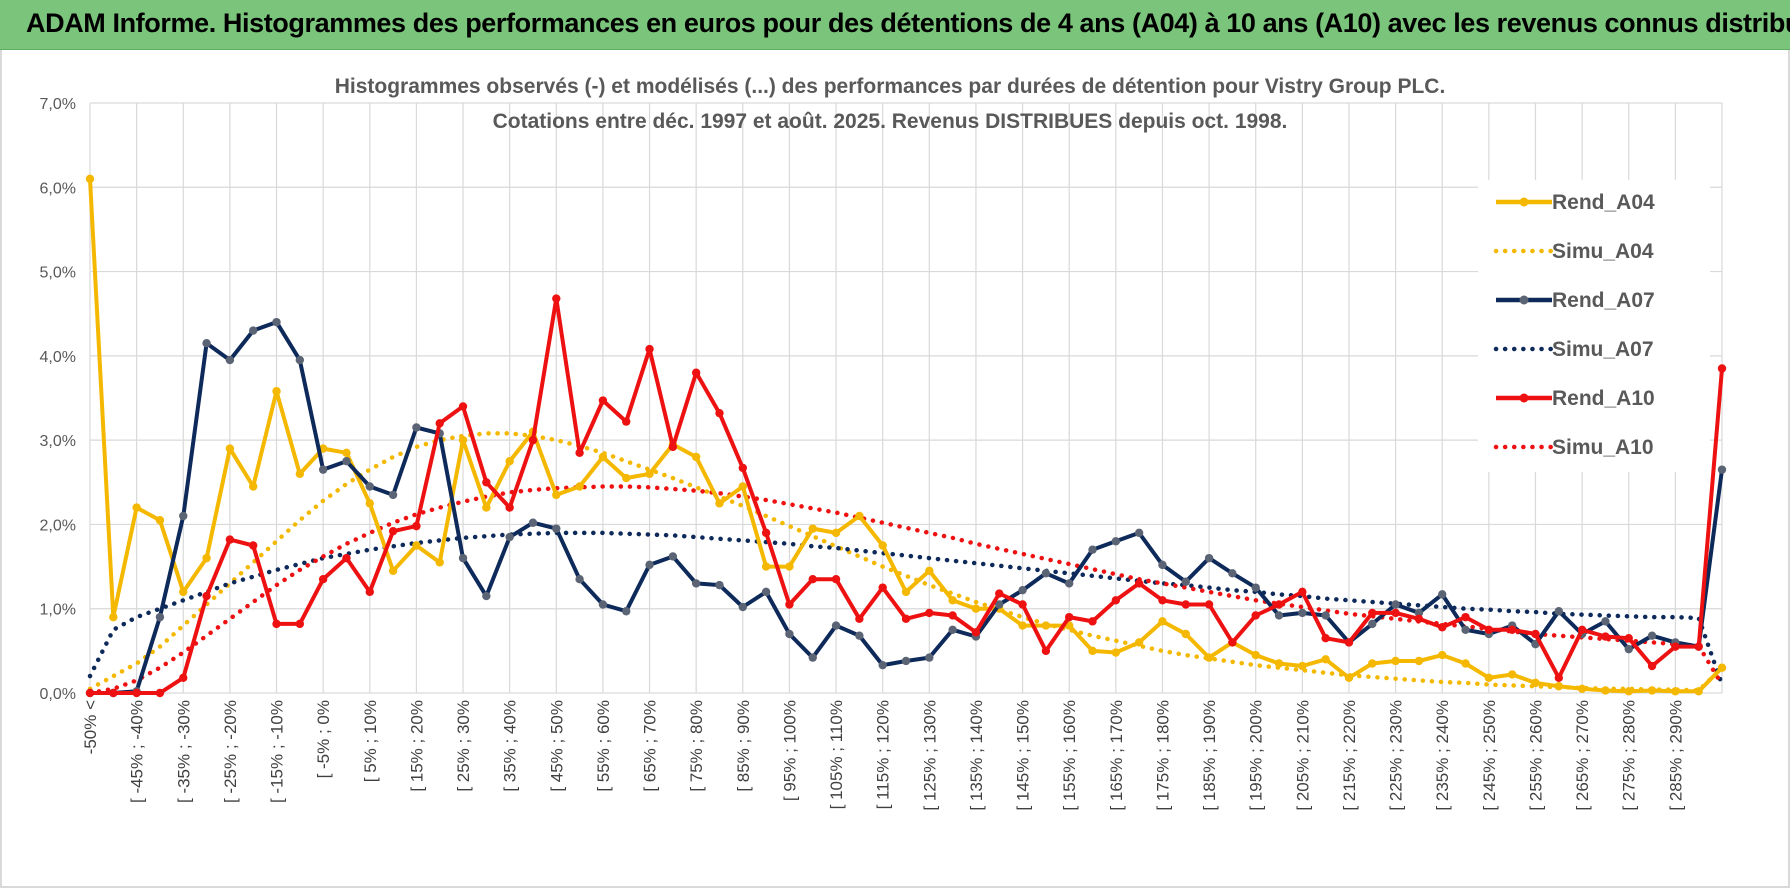  Describe the element at coordinates (789, 750) in the screenshot. I see `x-tick-label: [ 95% ; 100%` at that location.